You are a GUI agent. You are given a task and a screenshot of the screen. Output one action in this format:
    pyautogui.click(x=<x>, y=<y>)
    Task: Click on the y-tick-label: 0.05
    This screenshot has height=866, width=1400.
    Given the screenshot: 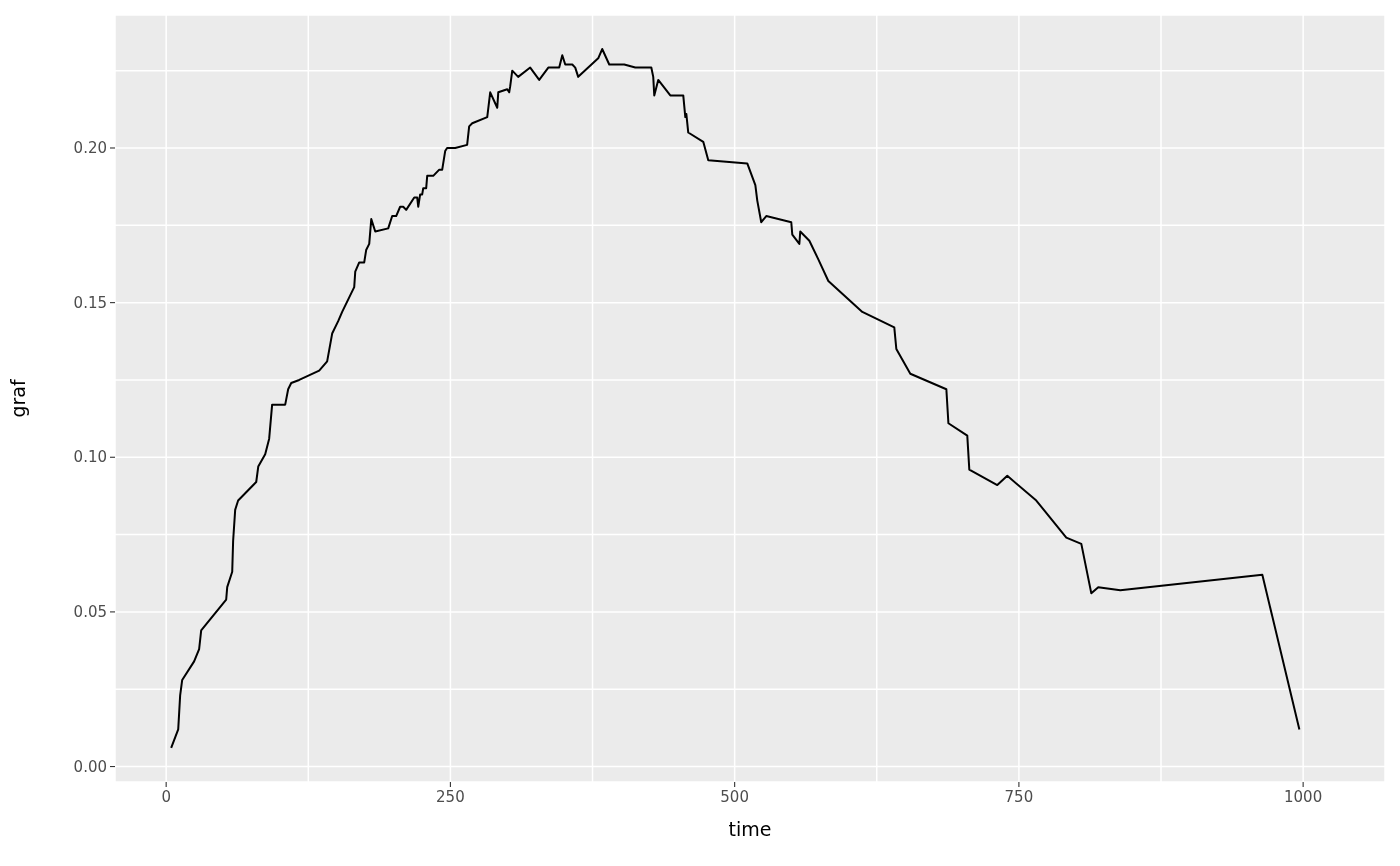 What is the action you would take?
    pyautogui.click(x=90, y=611)
    